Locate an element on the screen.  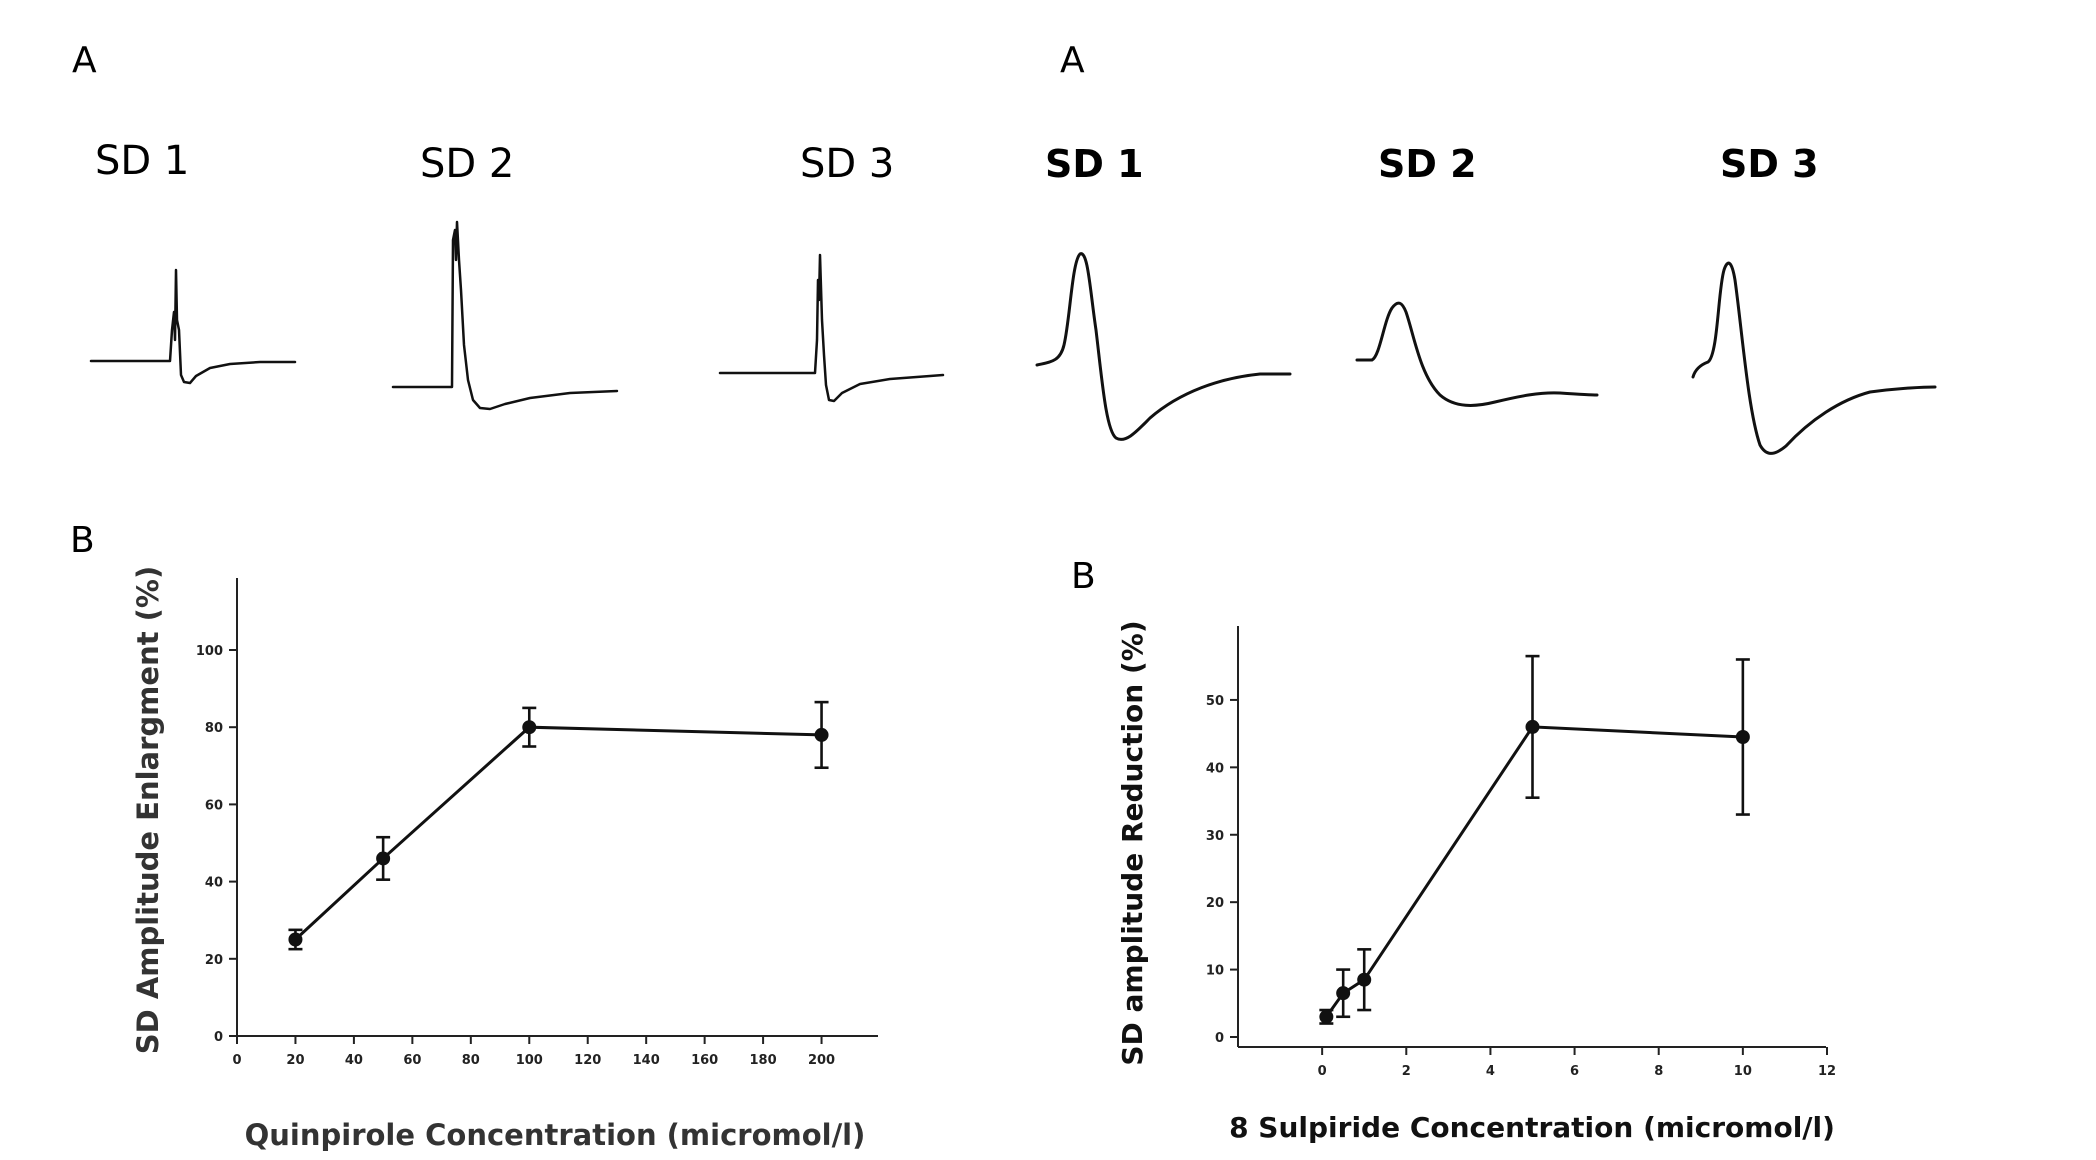
left-x-axis-title: Quinpirole Concentration (micromol/l) is located at coordinates (555, 1135).